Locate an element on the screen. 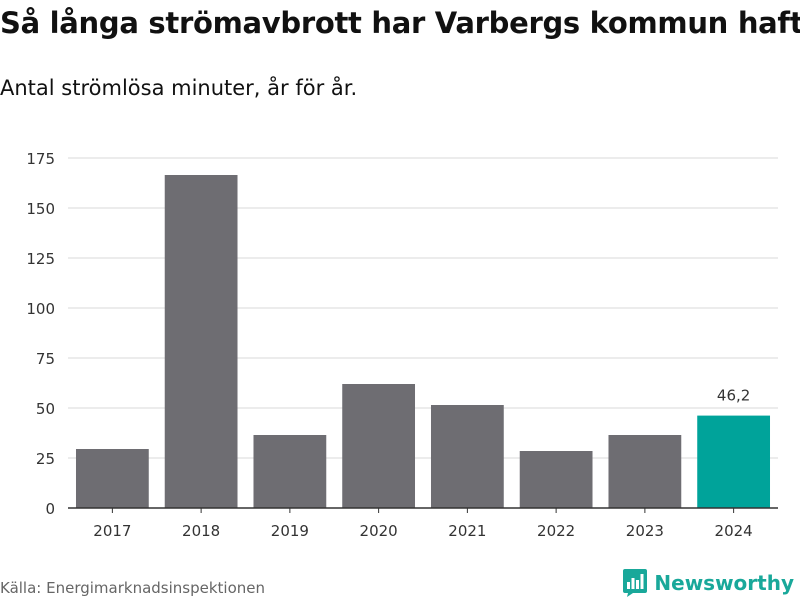  x-axis-ticks: 2017 2018 2019 2020 2021 2022 2023 2024 is located at coordinates (423, 524).